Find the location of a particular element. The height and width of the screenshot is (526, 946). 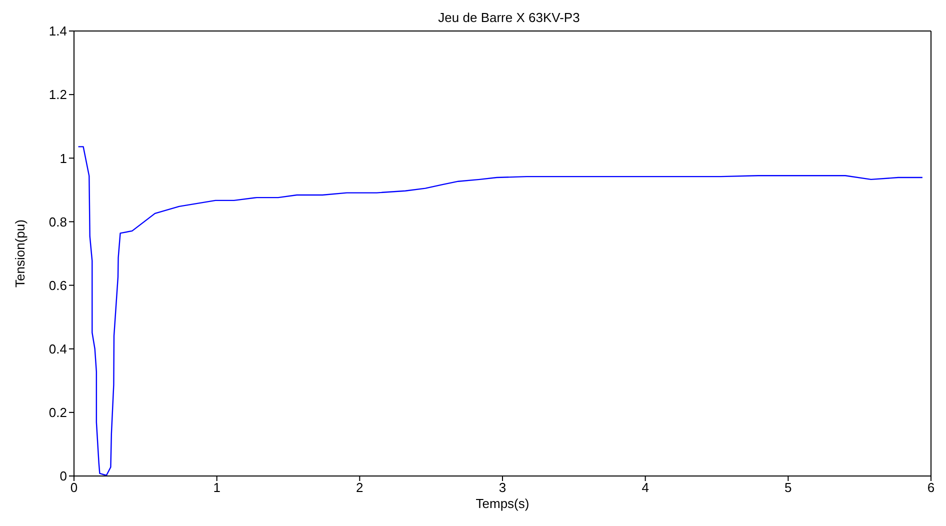

y-tick-label: 1.2 is located at coordinates (57, 94).